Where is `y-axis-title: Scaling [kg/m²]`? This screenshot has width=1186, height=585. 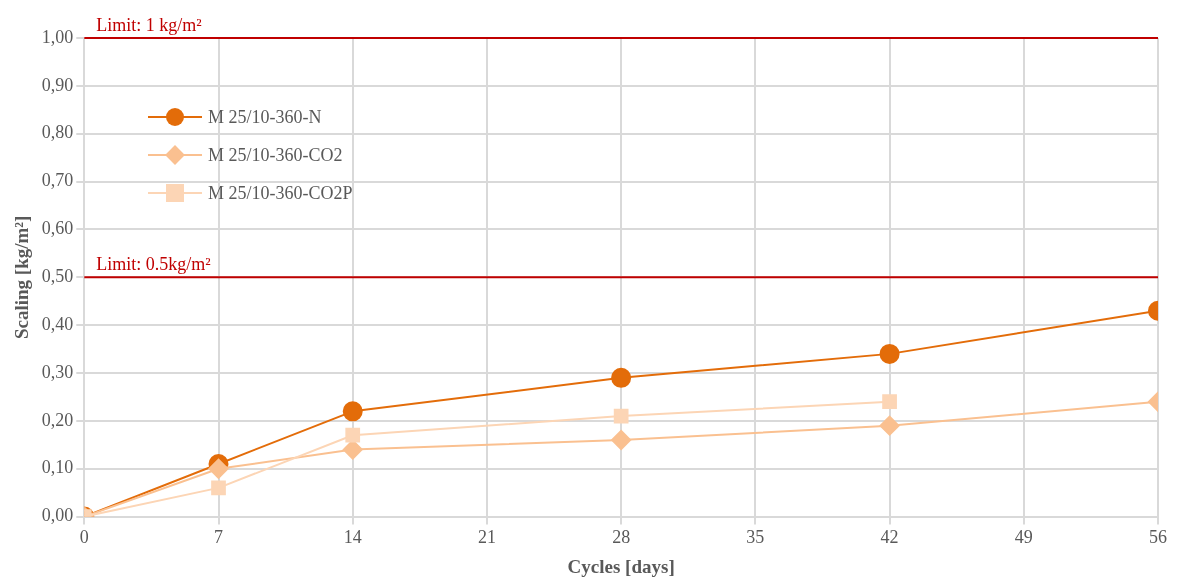
y-axis-title: Scaling [kg/m²] is located at coordinates (22, 277).